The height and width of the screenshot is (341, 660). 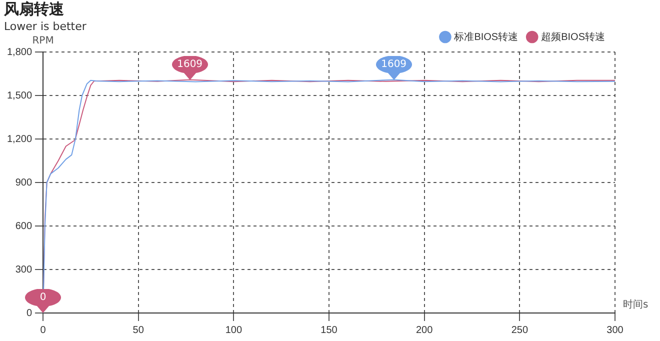 What do you see at coordinates (138, 330) in the screenshot?
I see `x-tick-label: 50` at bounding box center [138, 330].